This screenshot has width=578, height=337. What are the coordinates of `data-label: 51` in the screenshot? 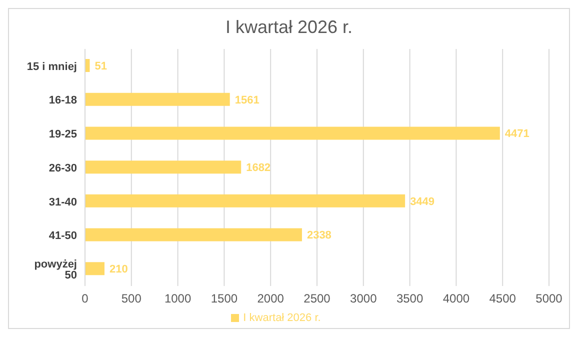 It's located at (100, 66).